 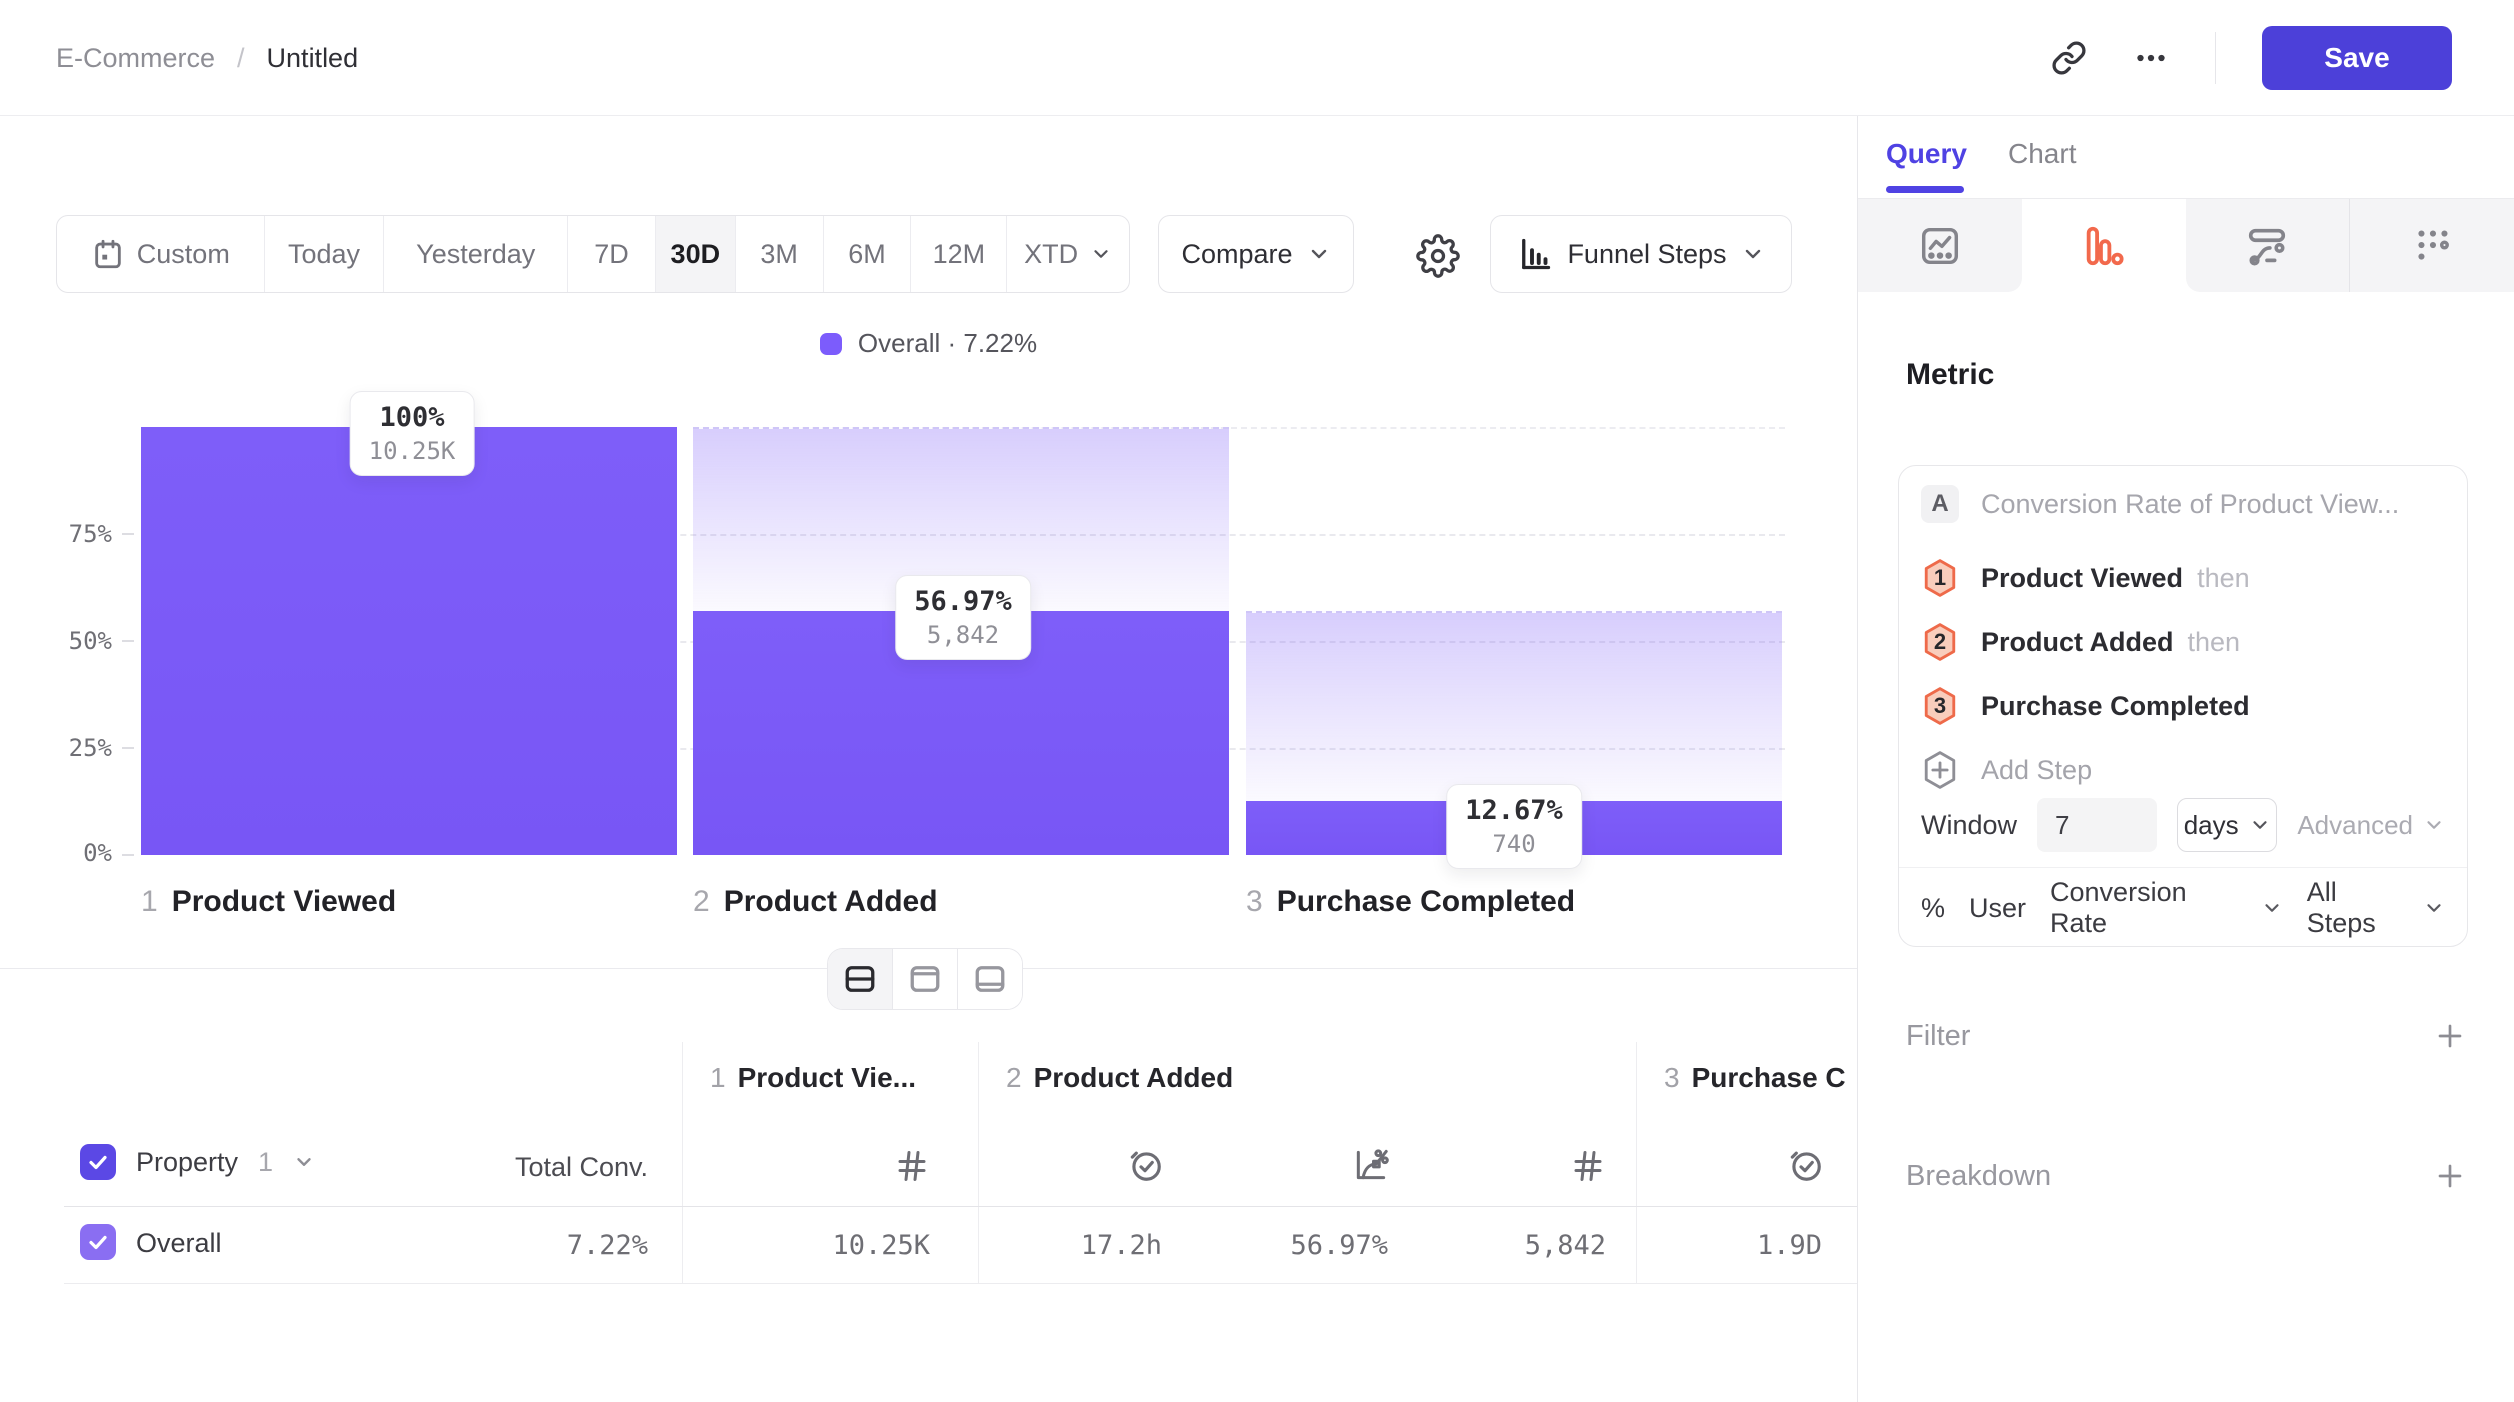 I want to click on share-link-button, so click(x=2069, y=58).